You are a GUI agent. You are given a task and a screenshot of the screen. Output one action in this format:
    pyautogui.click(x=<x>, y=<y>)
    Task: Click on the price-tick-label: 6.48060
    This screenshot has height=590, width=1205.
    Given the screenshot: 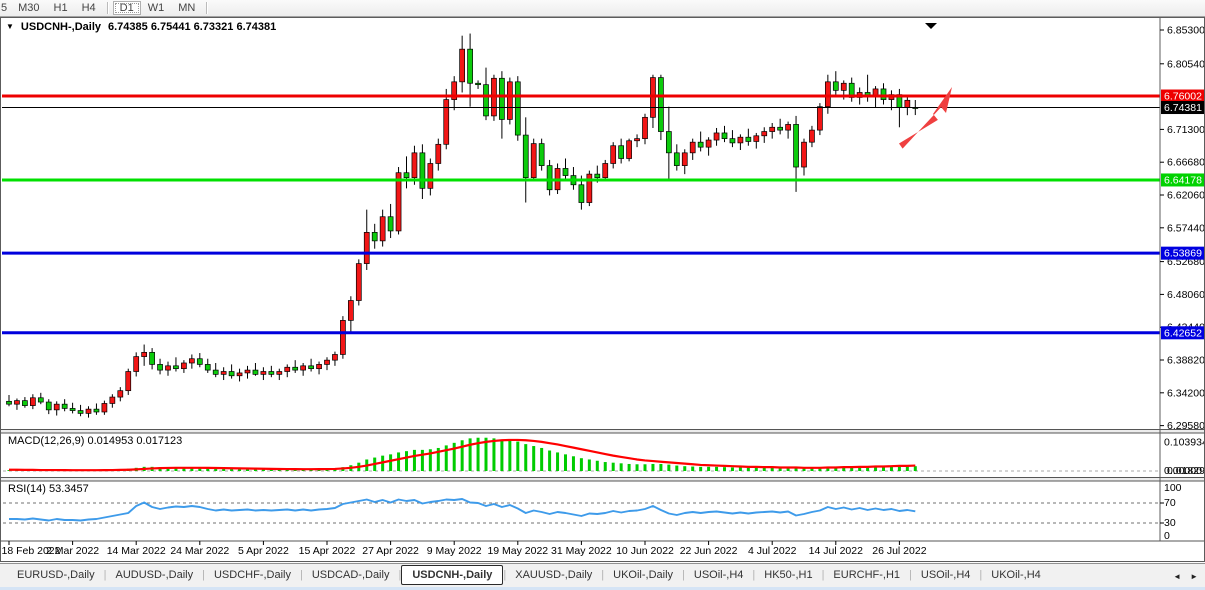 What is the action you would take?
    pyautogui.click(x=1185, y=295)
    